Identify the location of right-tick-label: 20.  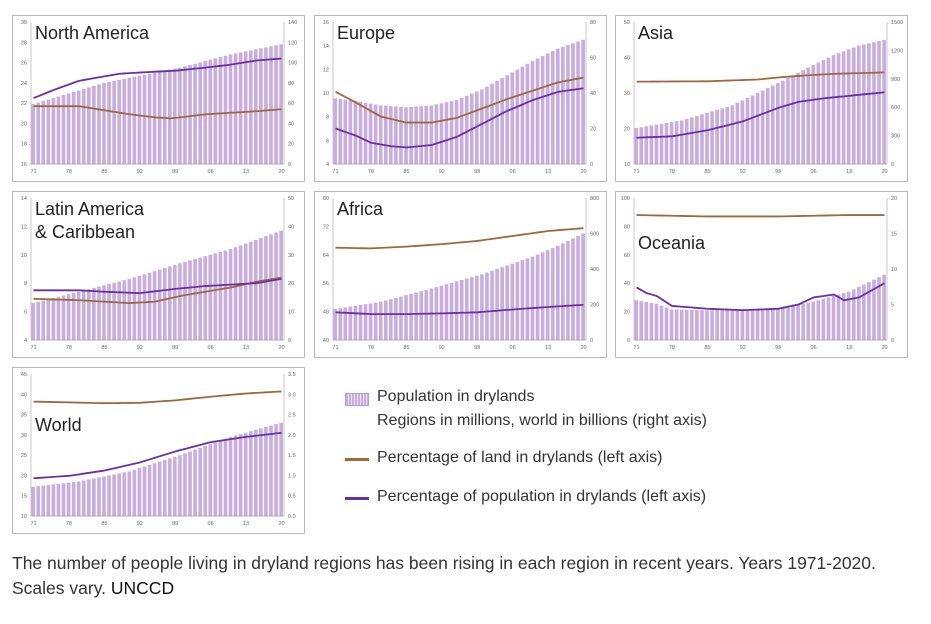
(593, 130).